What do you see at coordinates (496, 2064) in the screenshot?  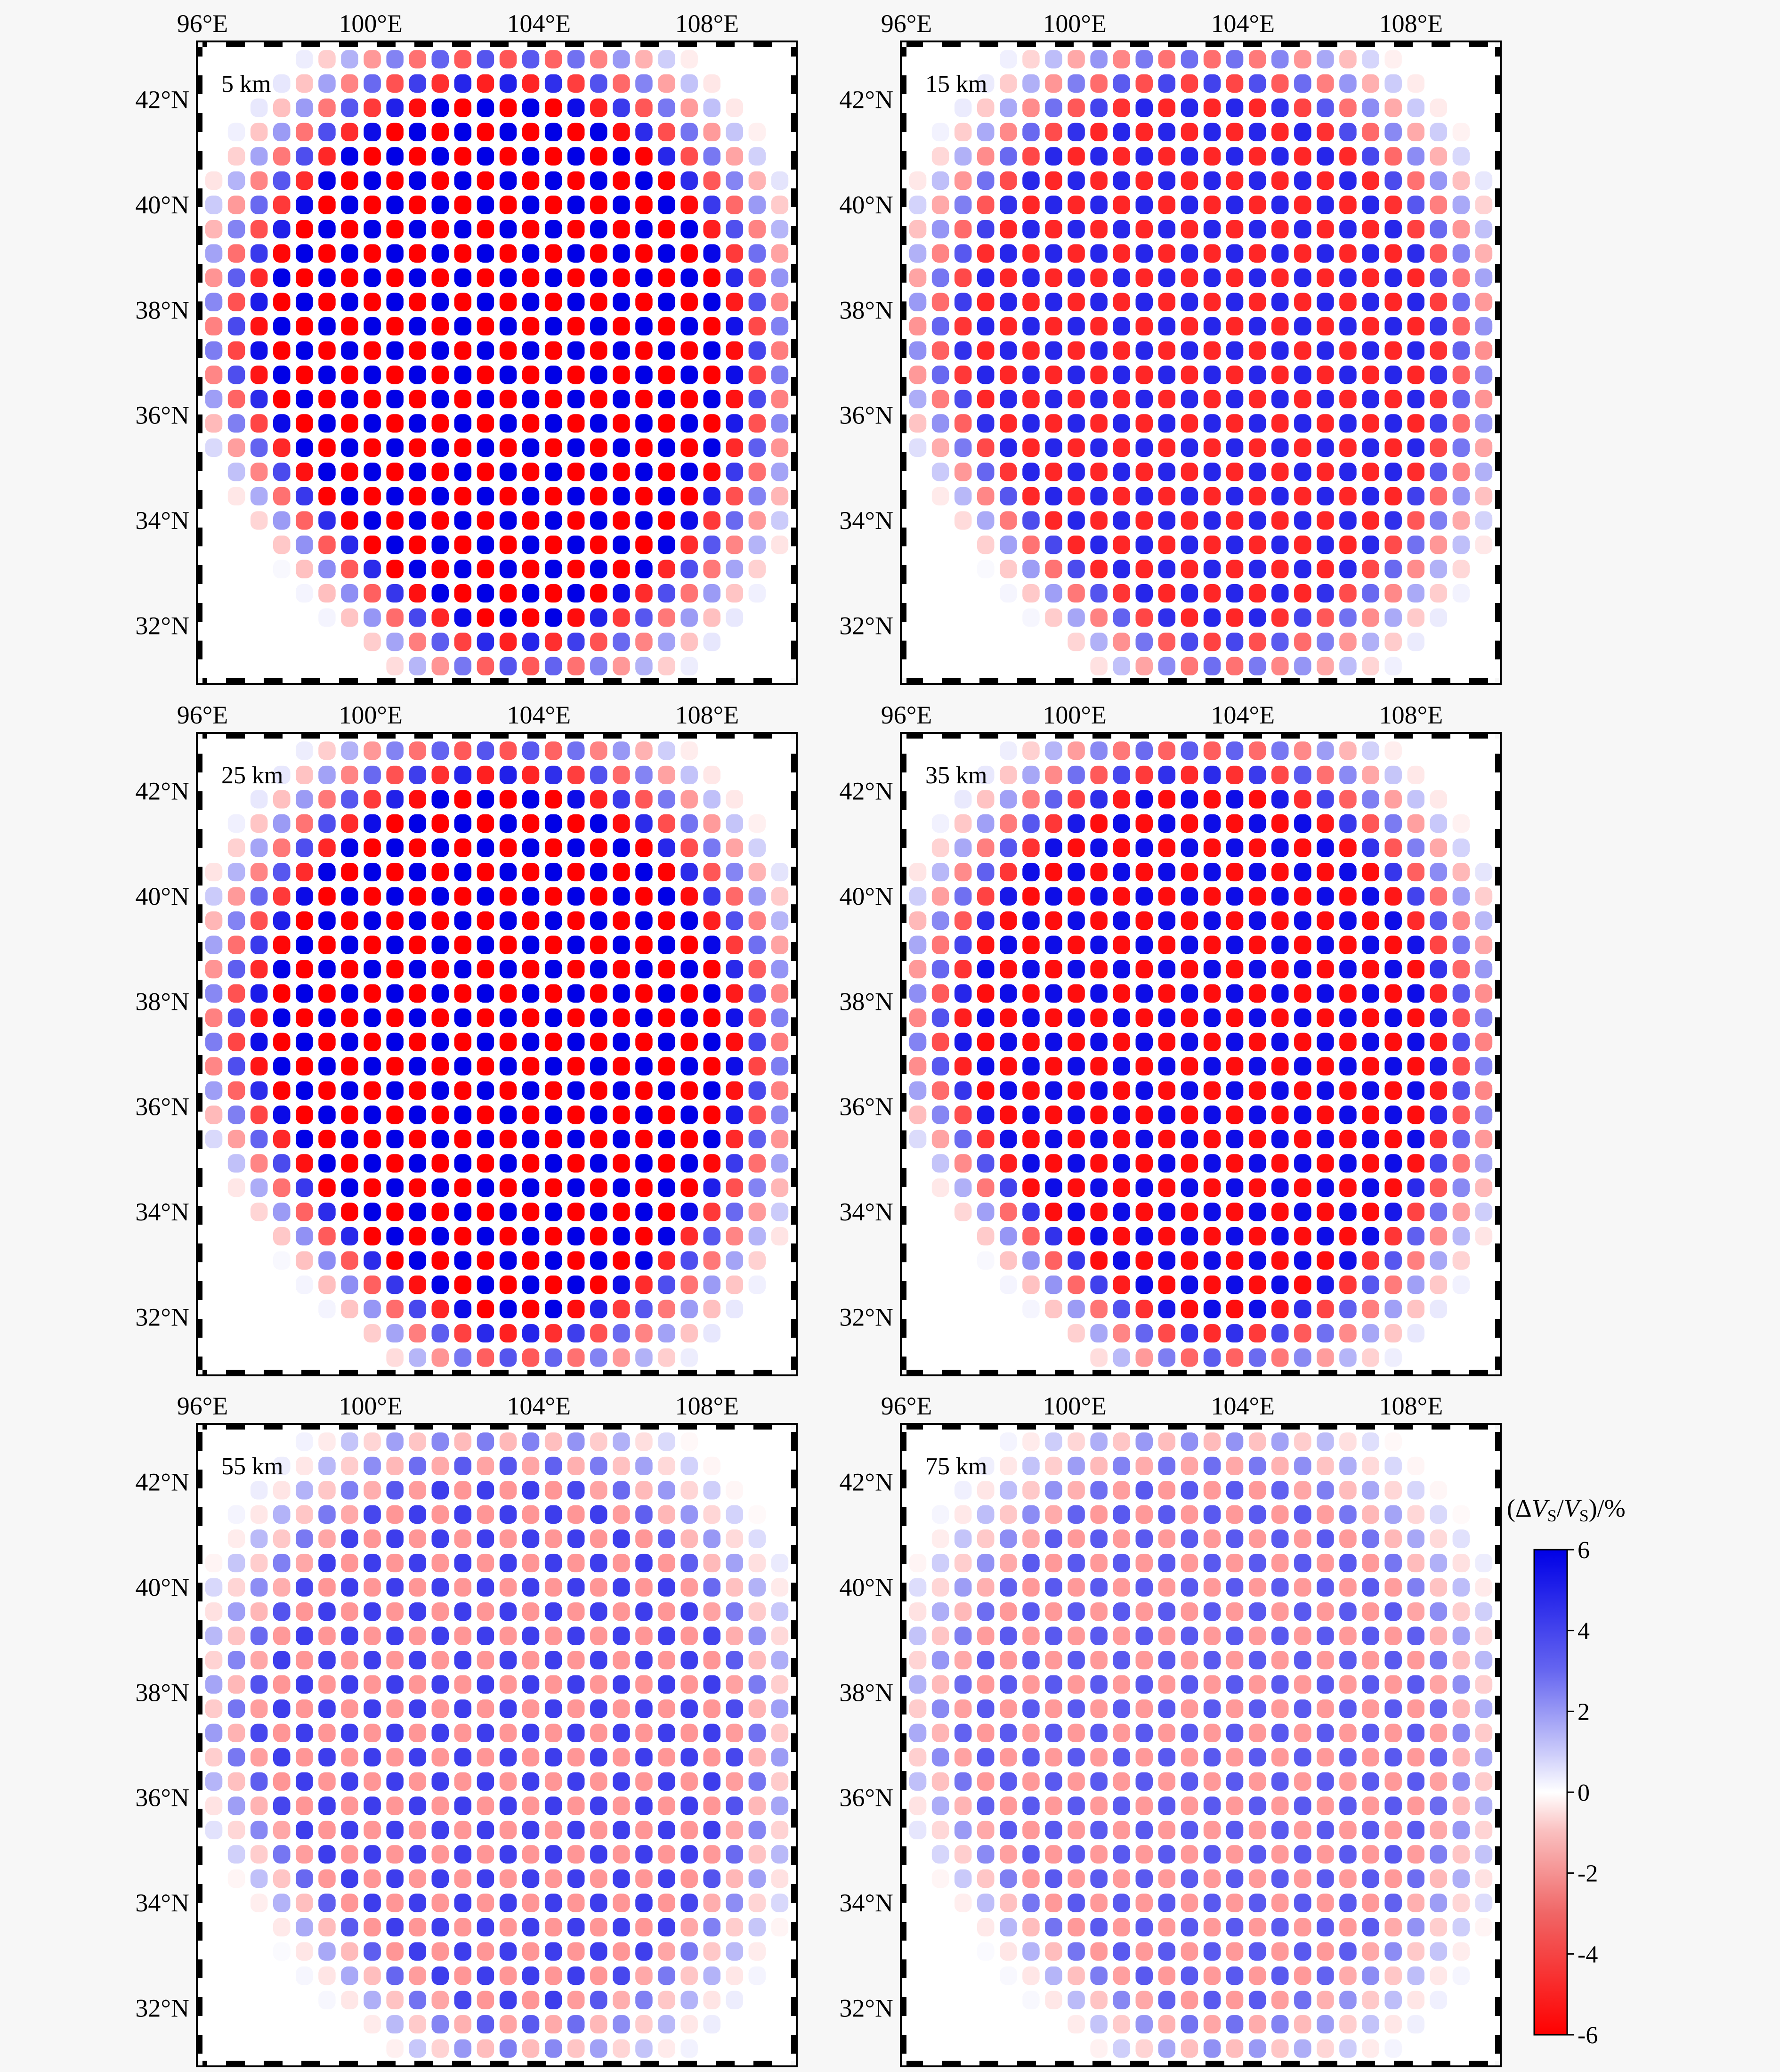 I see `frame-bottom` at bounding box center [496, 2064].